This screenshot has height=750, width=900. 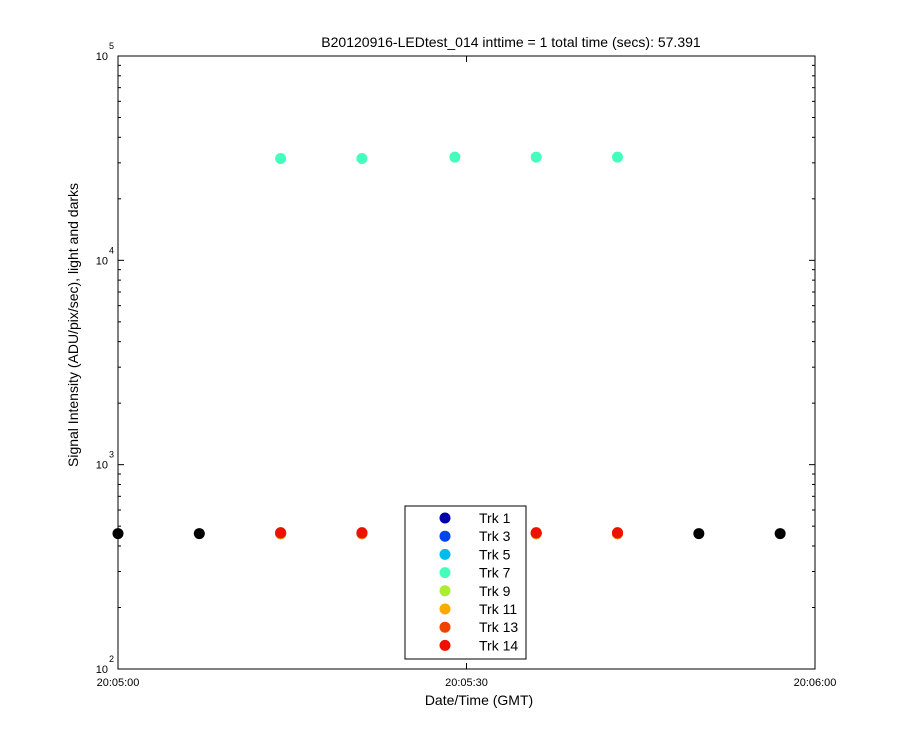 I want to click on y-tick-exponent: 2, so click(x=111, y=659).